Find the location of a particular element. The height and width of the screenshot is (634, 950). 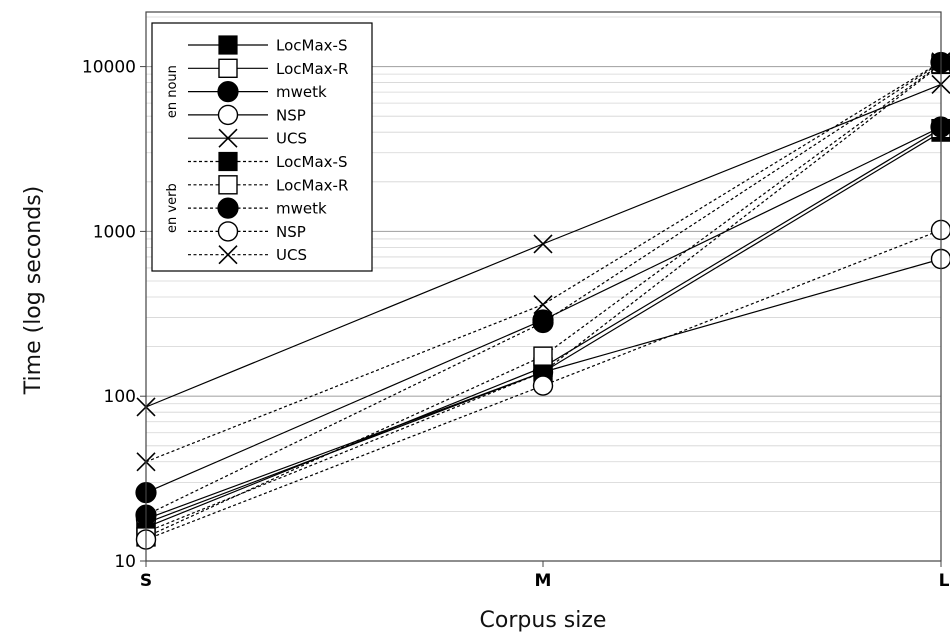

legend-box is located at coordinates (262, 147).